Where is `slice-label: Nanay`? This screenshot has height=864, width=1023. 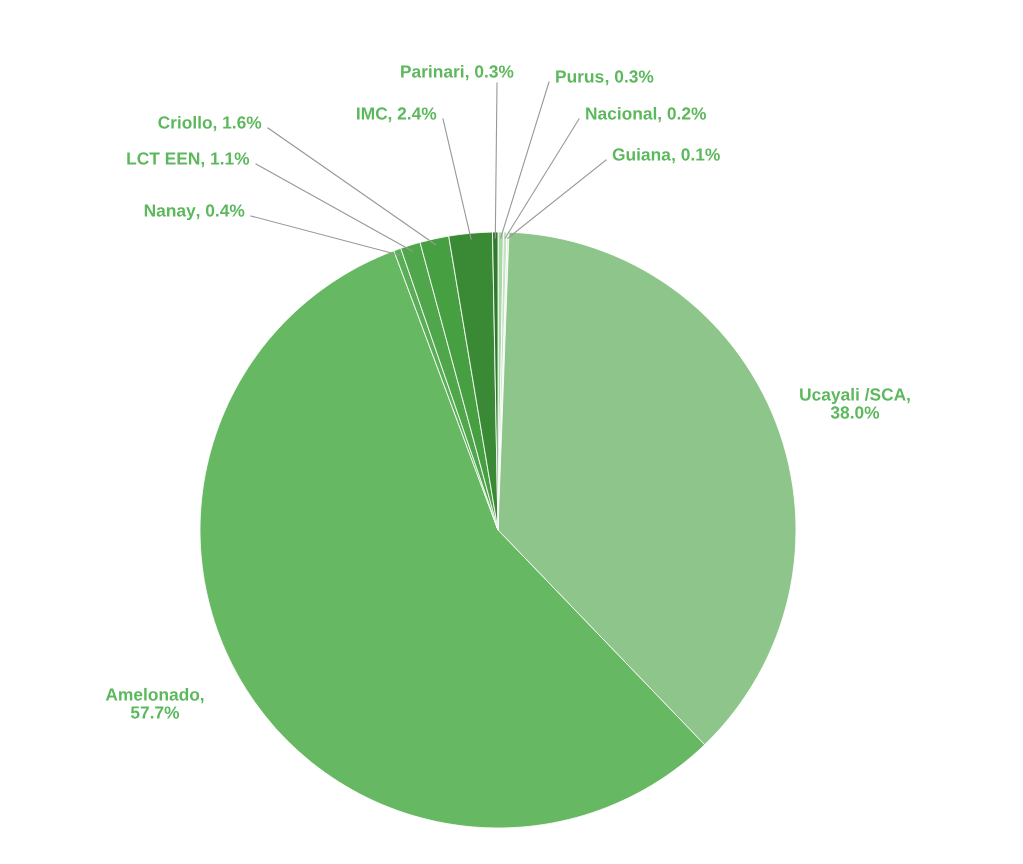 slice-label: Nanay is located at coordinates (170, 212).